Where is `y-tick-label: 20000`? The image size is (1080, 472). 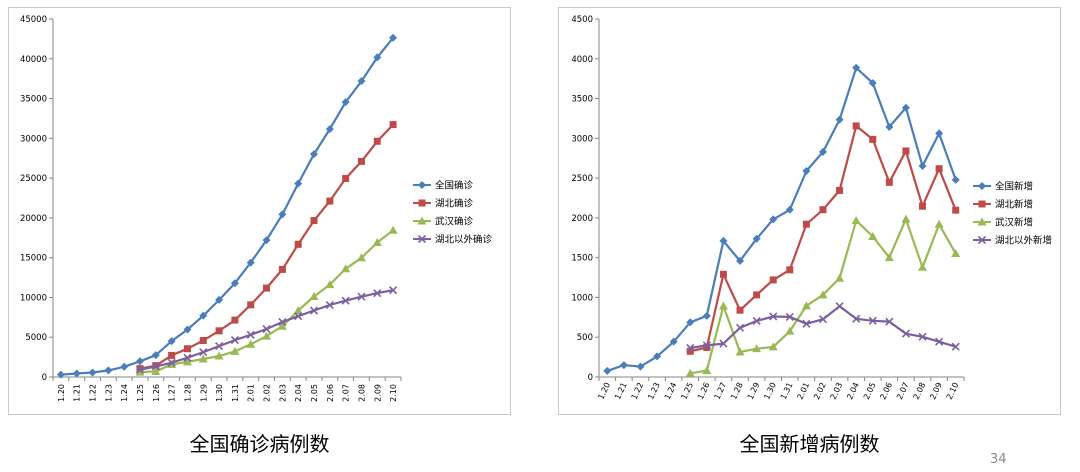
y-tick-label: 20000 is located at coordinates (33, 219).